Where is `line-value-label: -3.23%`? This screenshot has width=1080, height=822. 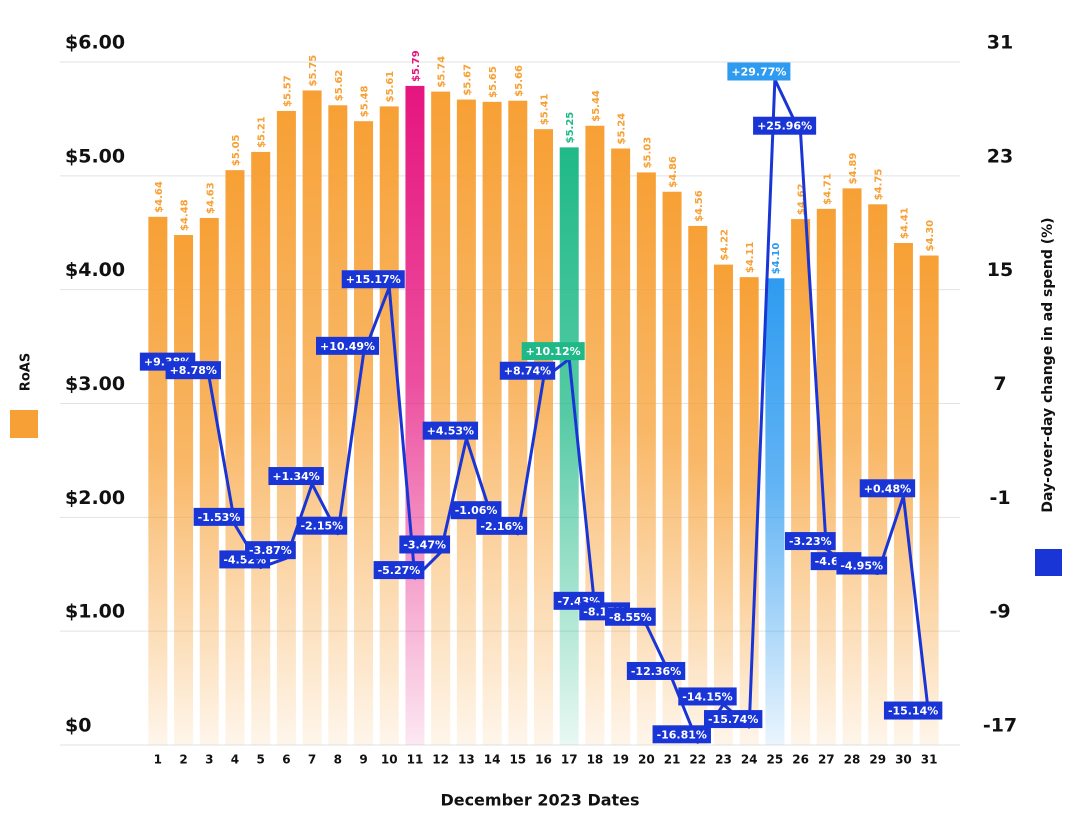
line-value-label: -3.23% is located at coordinates (810, 541).